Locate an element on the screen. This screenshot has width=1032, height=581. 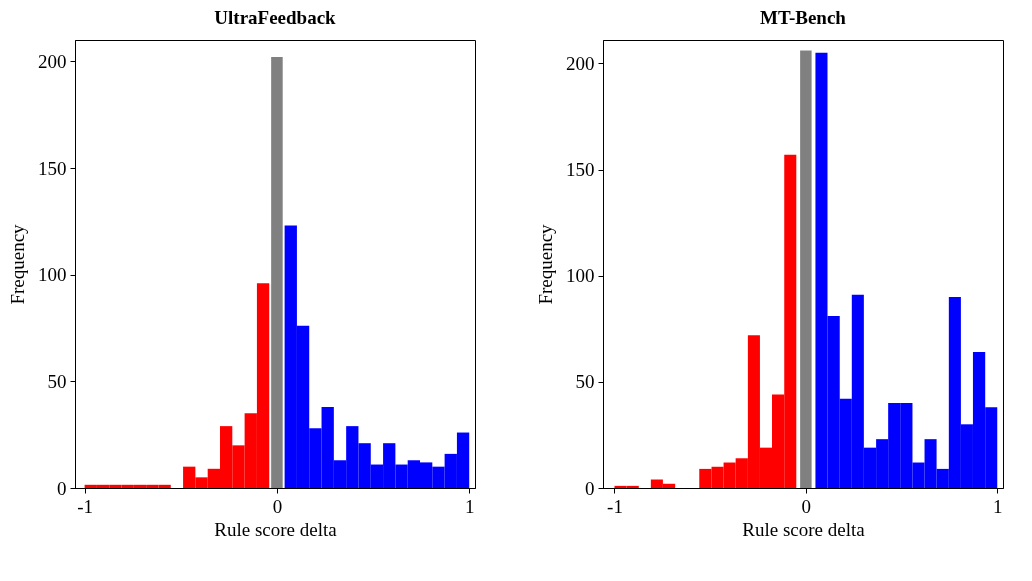
chart-title: UltraFeedback is located at coordinates (275, 17).